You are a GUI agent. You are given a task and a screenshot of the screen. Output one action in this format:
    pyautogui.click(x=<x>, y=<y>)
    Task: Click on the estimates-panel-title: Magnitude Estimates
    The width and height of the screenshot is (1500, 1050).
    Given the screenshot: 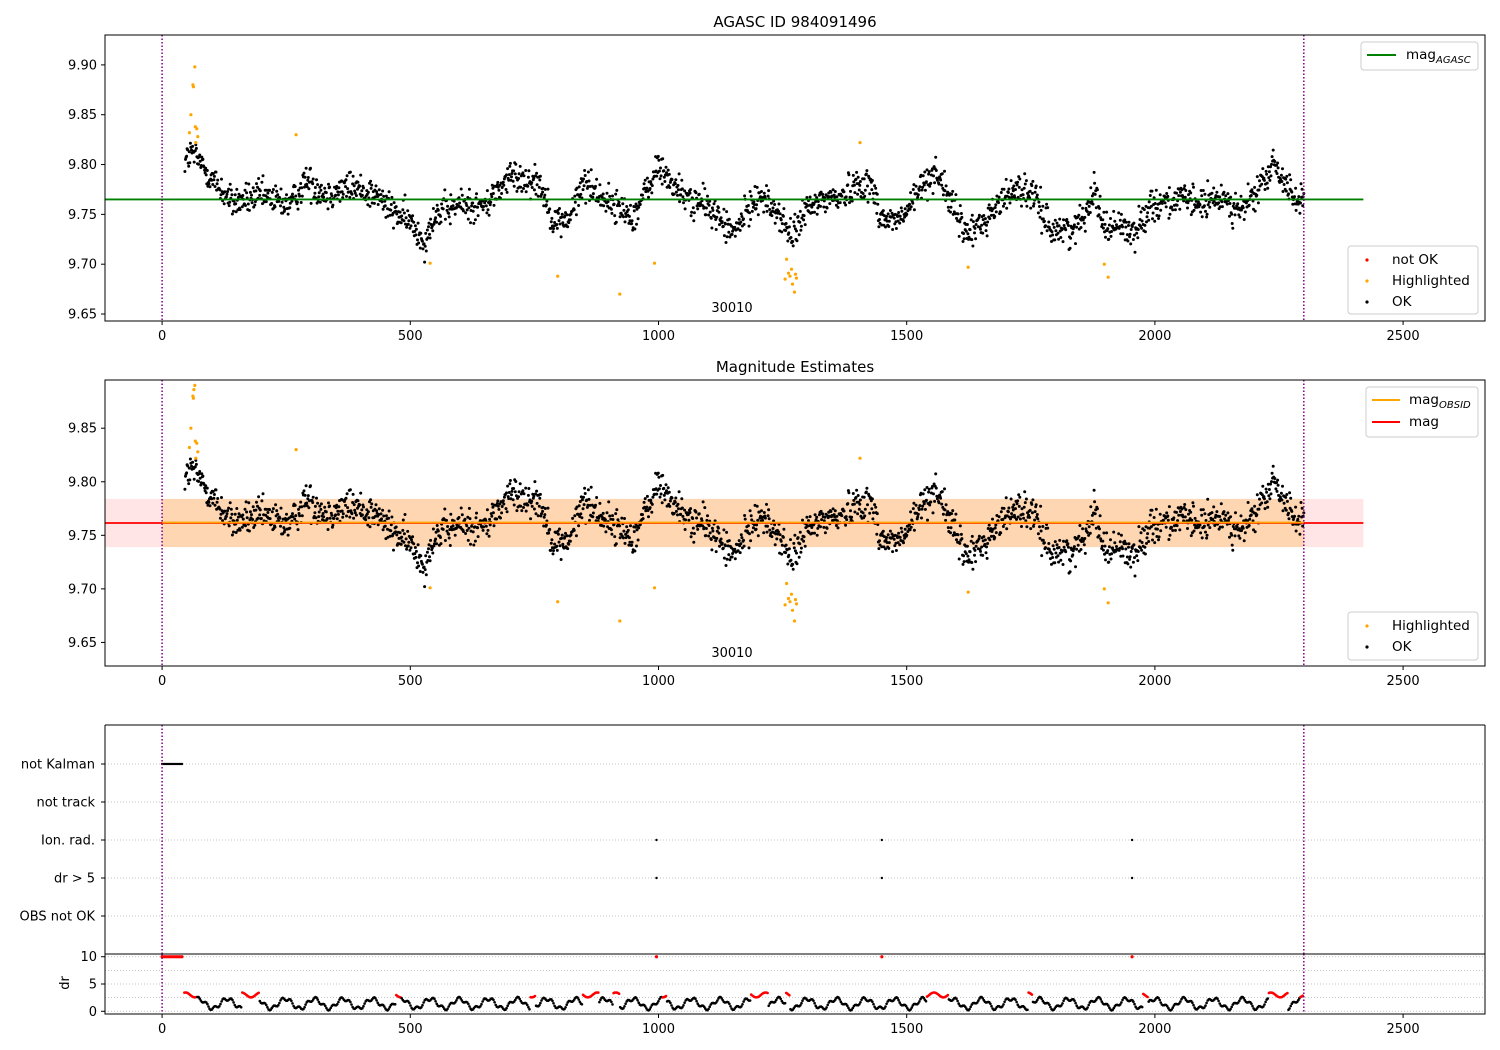 What is the action you would take?
    pyautogui.click(x=795, y=367)
    